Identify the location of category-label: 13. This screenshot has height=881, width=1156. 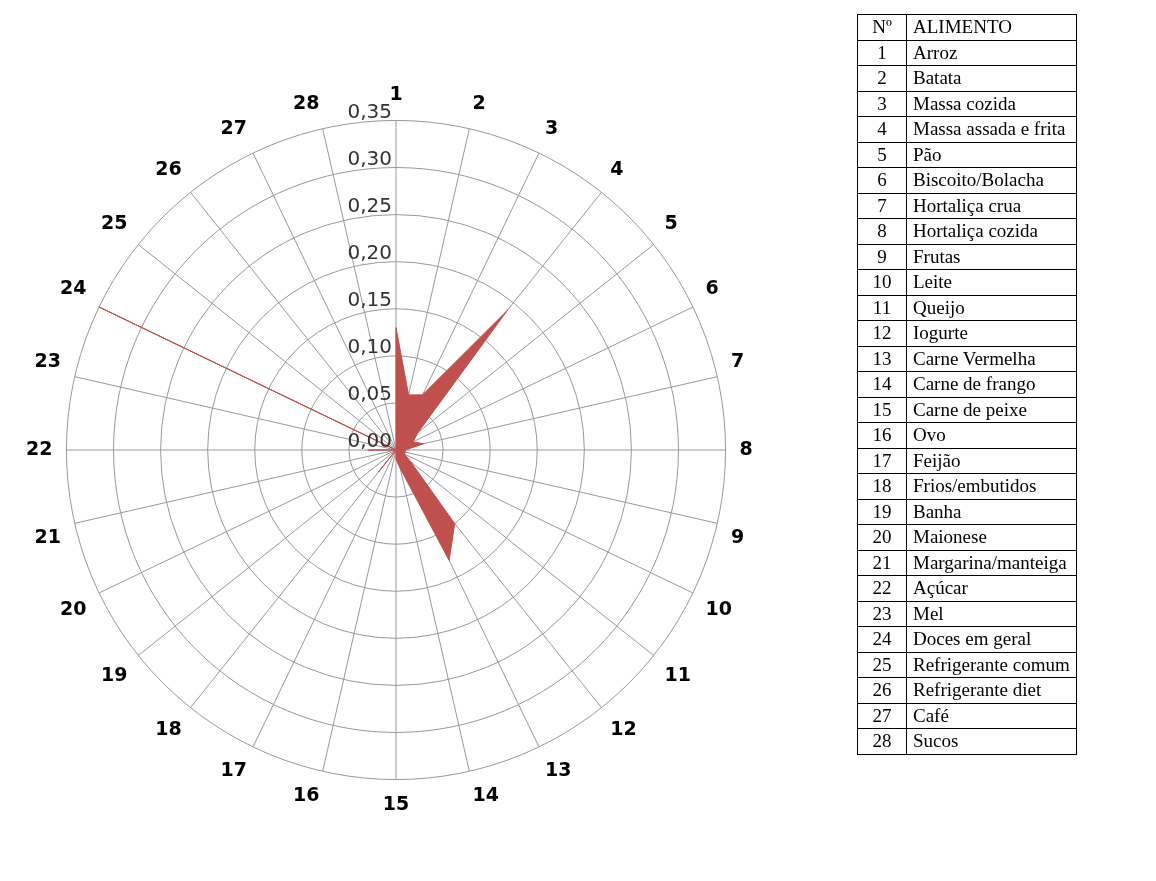
(882, 358).